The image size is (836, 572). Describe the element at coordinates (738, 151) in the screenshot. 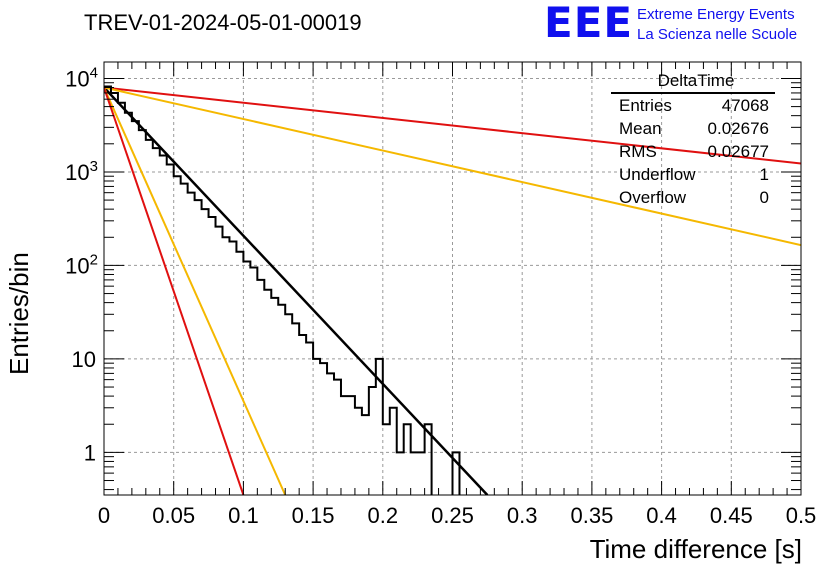

I see `stats-value: 0.02677` at that location.